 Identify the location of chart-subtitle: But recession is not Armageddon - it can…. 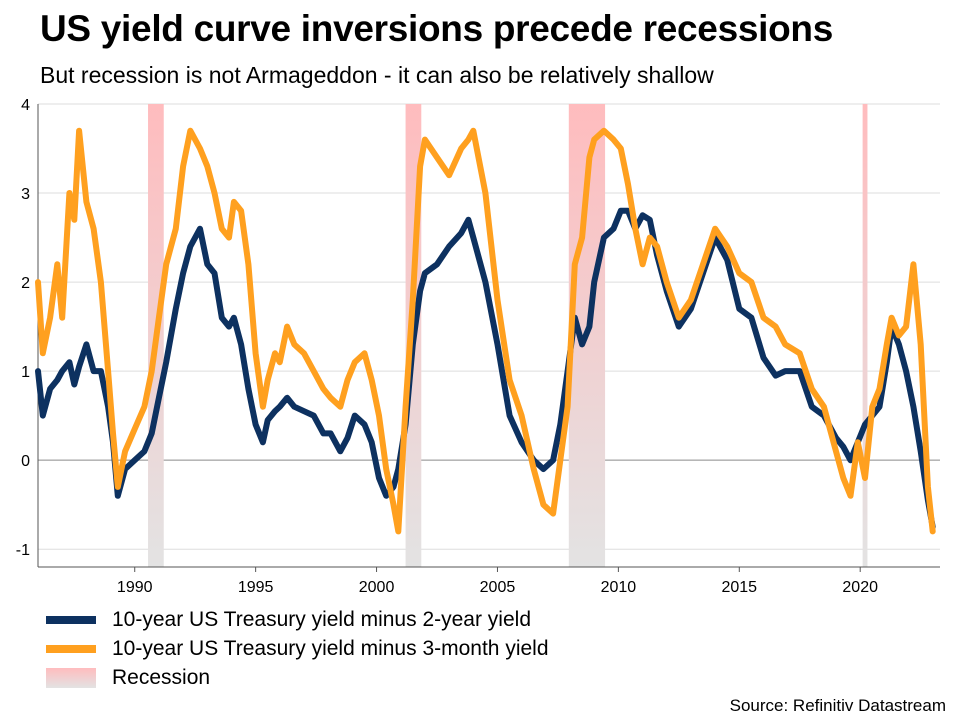
(377, 75).